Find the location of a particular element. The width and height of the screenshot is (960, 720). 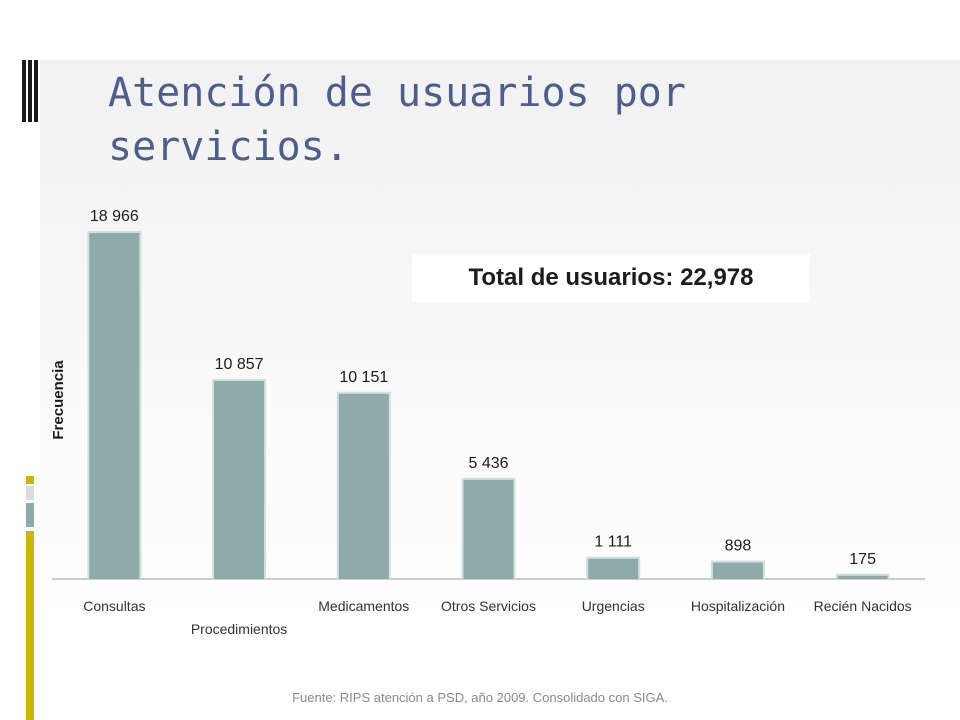

category-label: Consultas is located at coordinates (114, 606).